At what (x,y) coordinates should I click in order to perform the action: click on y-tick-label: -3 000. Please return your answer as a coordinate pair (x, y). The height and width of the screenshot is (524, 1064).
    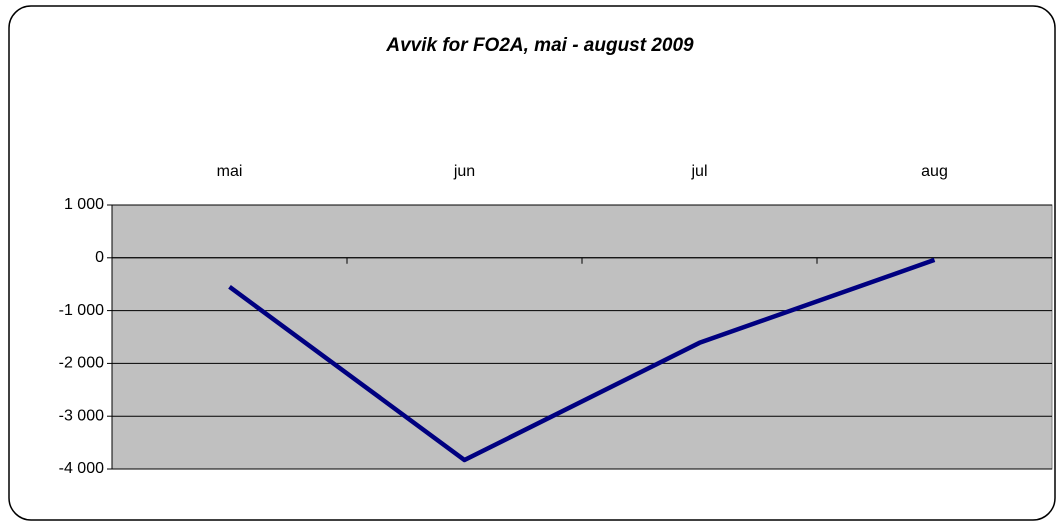
    Looking at the image, I should click on (81, 415).